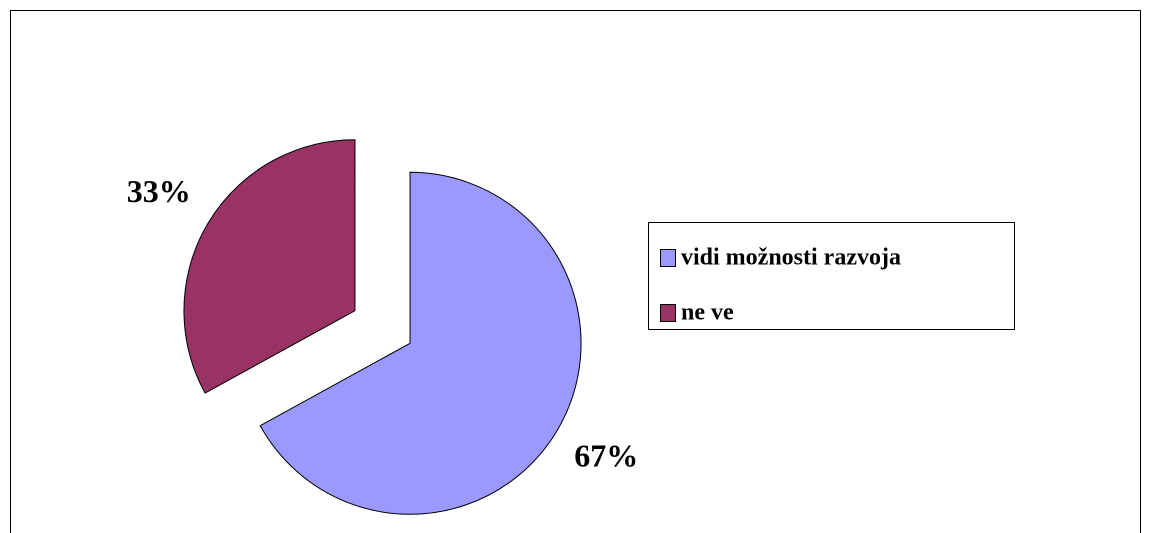 The width and height of the screenshot is (1151, 533). What do you see at coordinates (791, 258) in the screenshot?
I see `legend-label: vidi možnosti razvoja` at bounding box center [791, 258].